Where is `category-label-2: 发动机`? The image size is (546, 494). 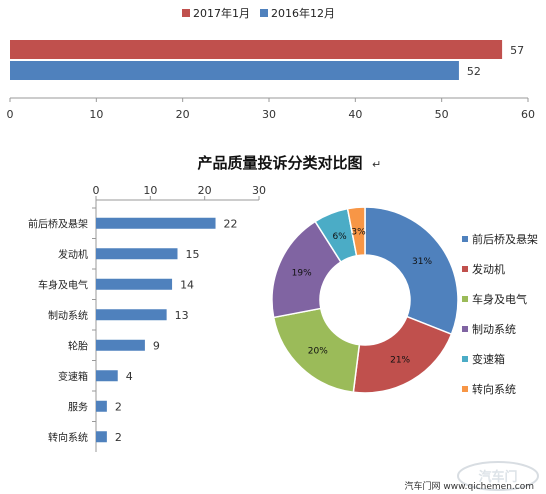
category-label-2: 发动机 is located at coordinates (73, 254).